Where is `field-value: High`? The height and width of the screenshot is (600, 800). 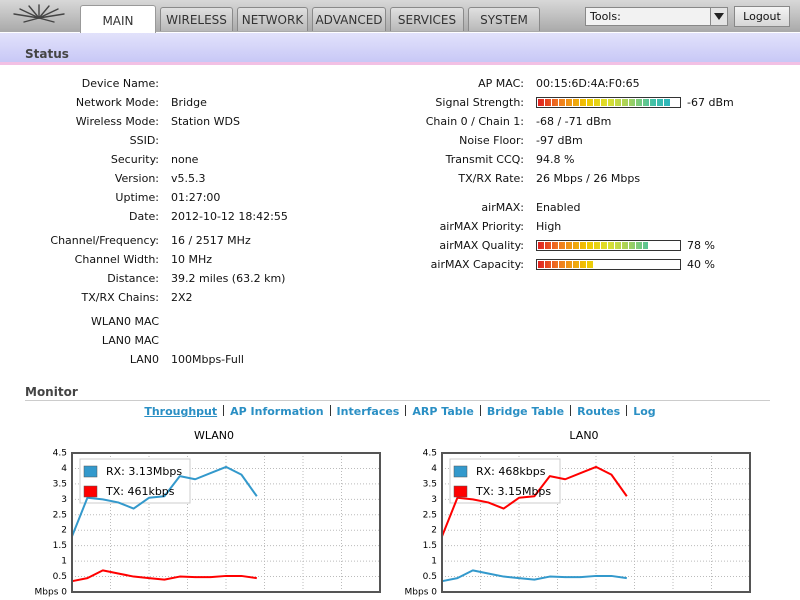
field-value: High is located at coordinates (549, 226).